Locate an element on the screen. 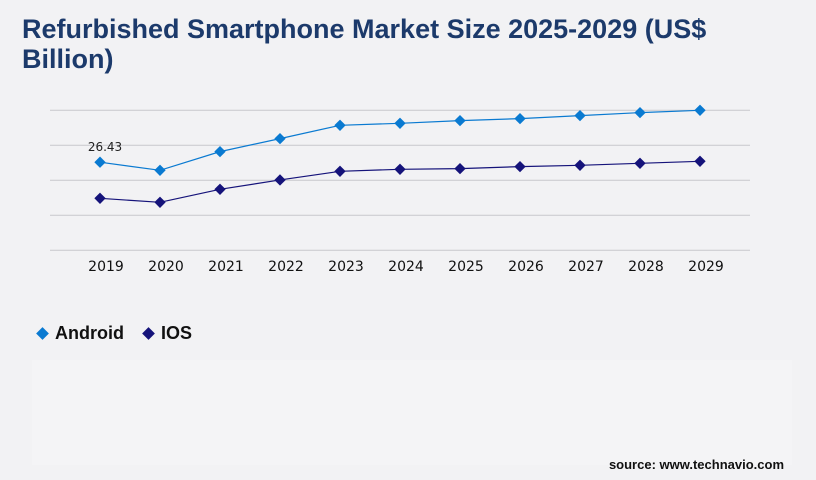 The width and height of the screenshot is (816, 480). x-tick-label: 2024 is located at coordinates (406, 267).